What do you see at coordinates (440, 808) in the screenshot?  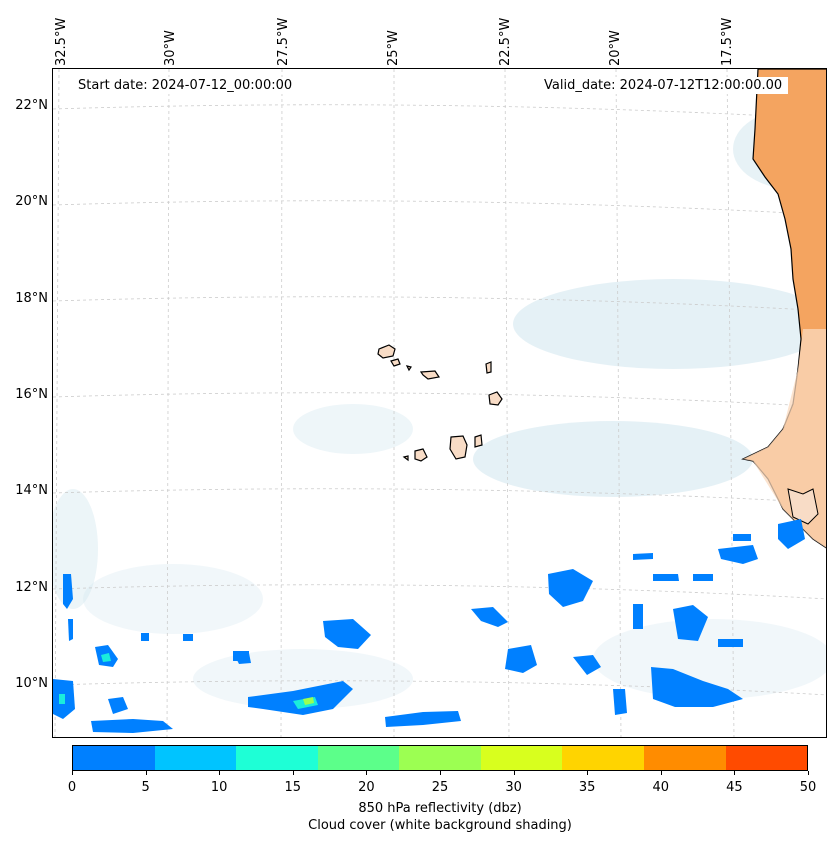 I see `colorbar-title-reflectivity: 850 hPa reflectivity (dbz)` at bounding box center [440, 808].